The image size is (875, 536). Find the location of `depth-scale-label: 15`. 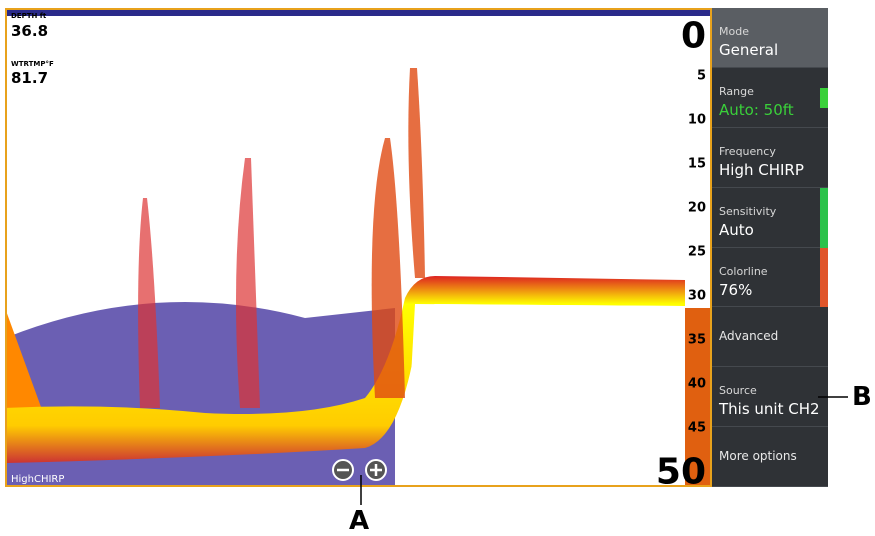

depth-scale-label: 15 is located at coordinates (696, 164).